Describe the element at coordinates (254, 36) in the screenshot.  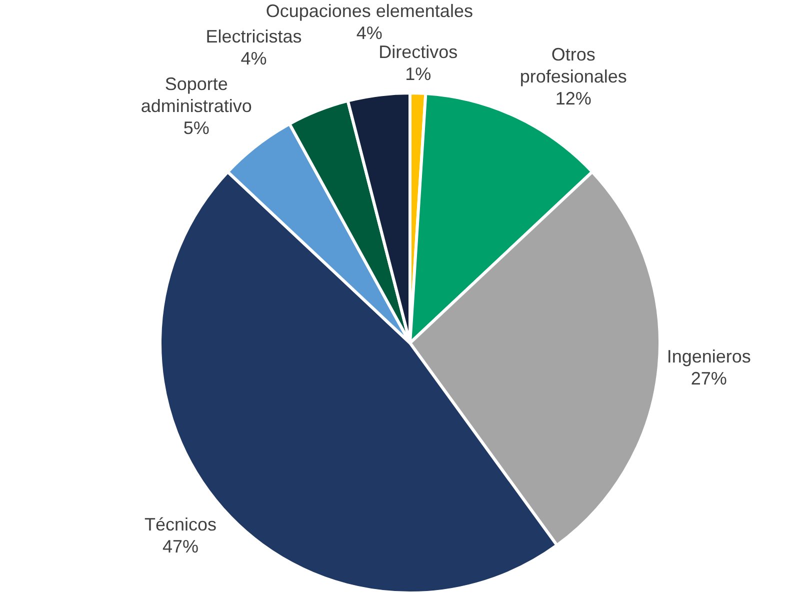
I see `slice-label: Electricistas` at that location.